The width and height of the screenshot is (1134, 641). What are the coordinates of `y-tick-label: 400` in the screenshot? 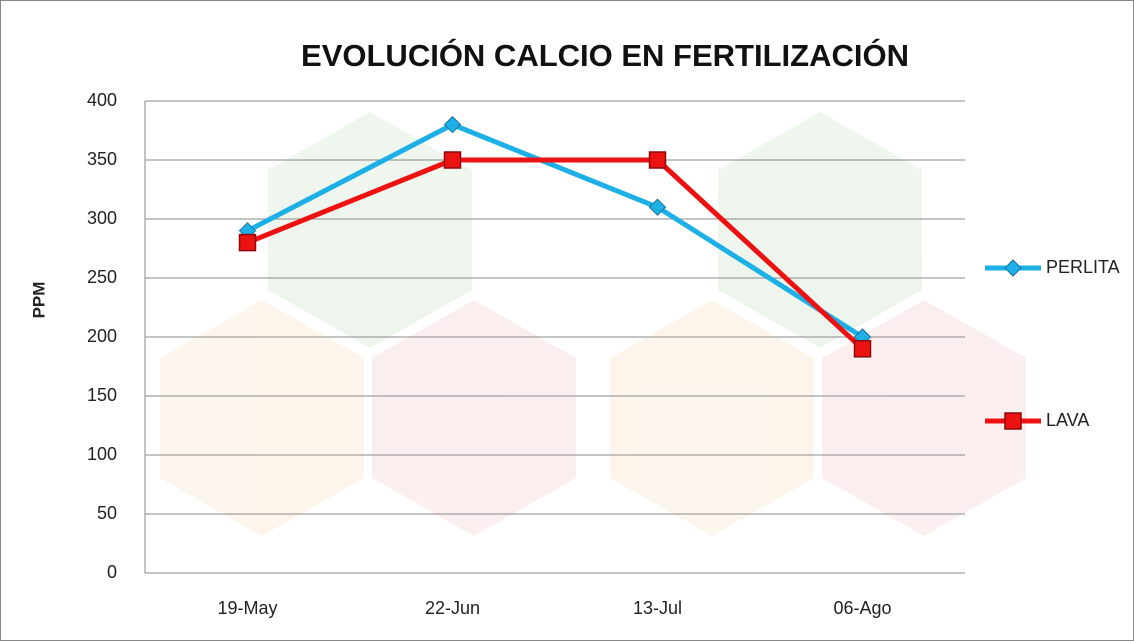 It's located at (102, 100).